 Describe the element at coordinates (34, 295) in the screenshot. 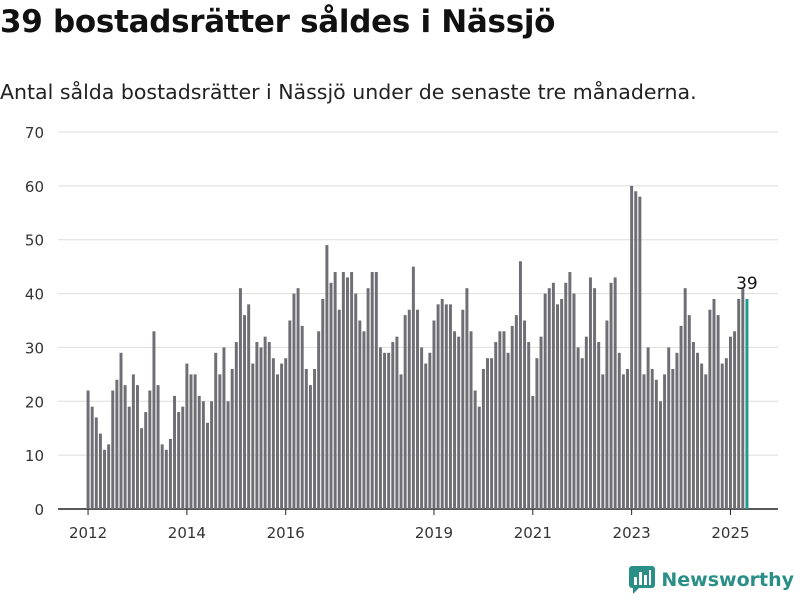

I see `y-tick-label: 40` at that location.